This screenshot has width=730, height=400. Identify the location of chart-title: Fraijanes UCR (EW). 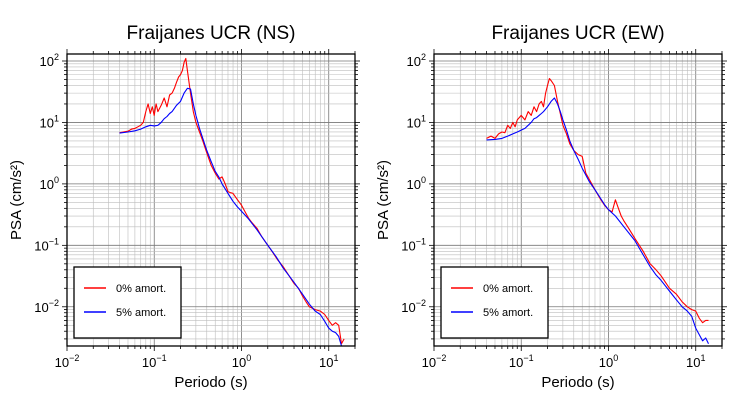
(577, 33).